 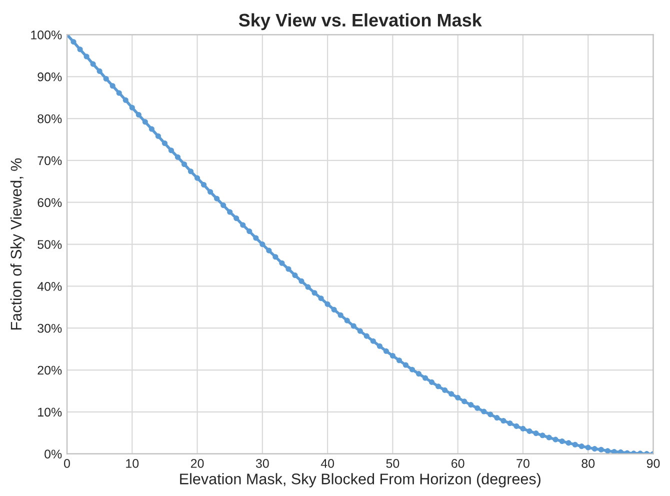 What do you see at coordinates (50, 412) in the screenshot?
I see `y-tick-label: 10%` at bounding box center [50, 412].